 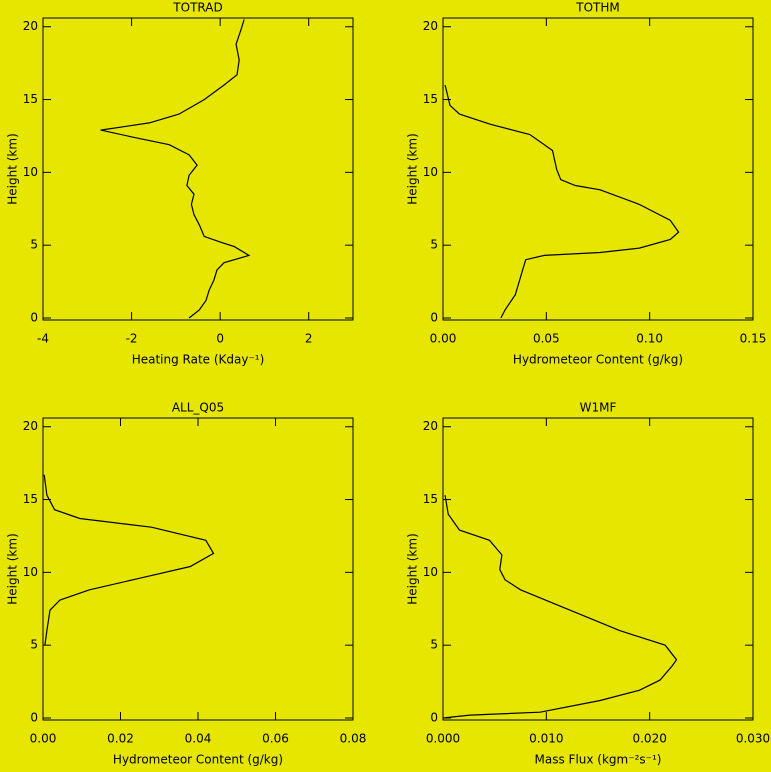 What do you see at coordinates (753, 739) in the screenshot?
I see `x-tick-label: 0.030` at bounding box center [753, 739].